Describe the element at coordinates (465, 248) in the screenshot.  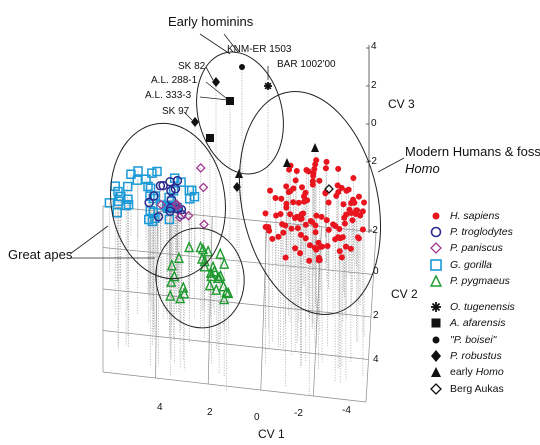
I see `legend-entry: P. paniscus` at that location.